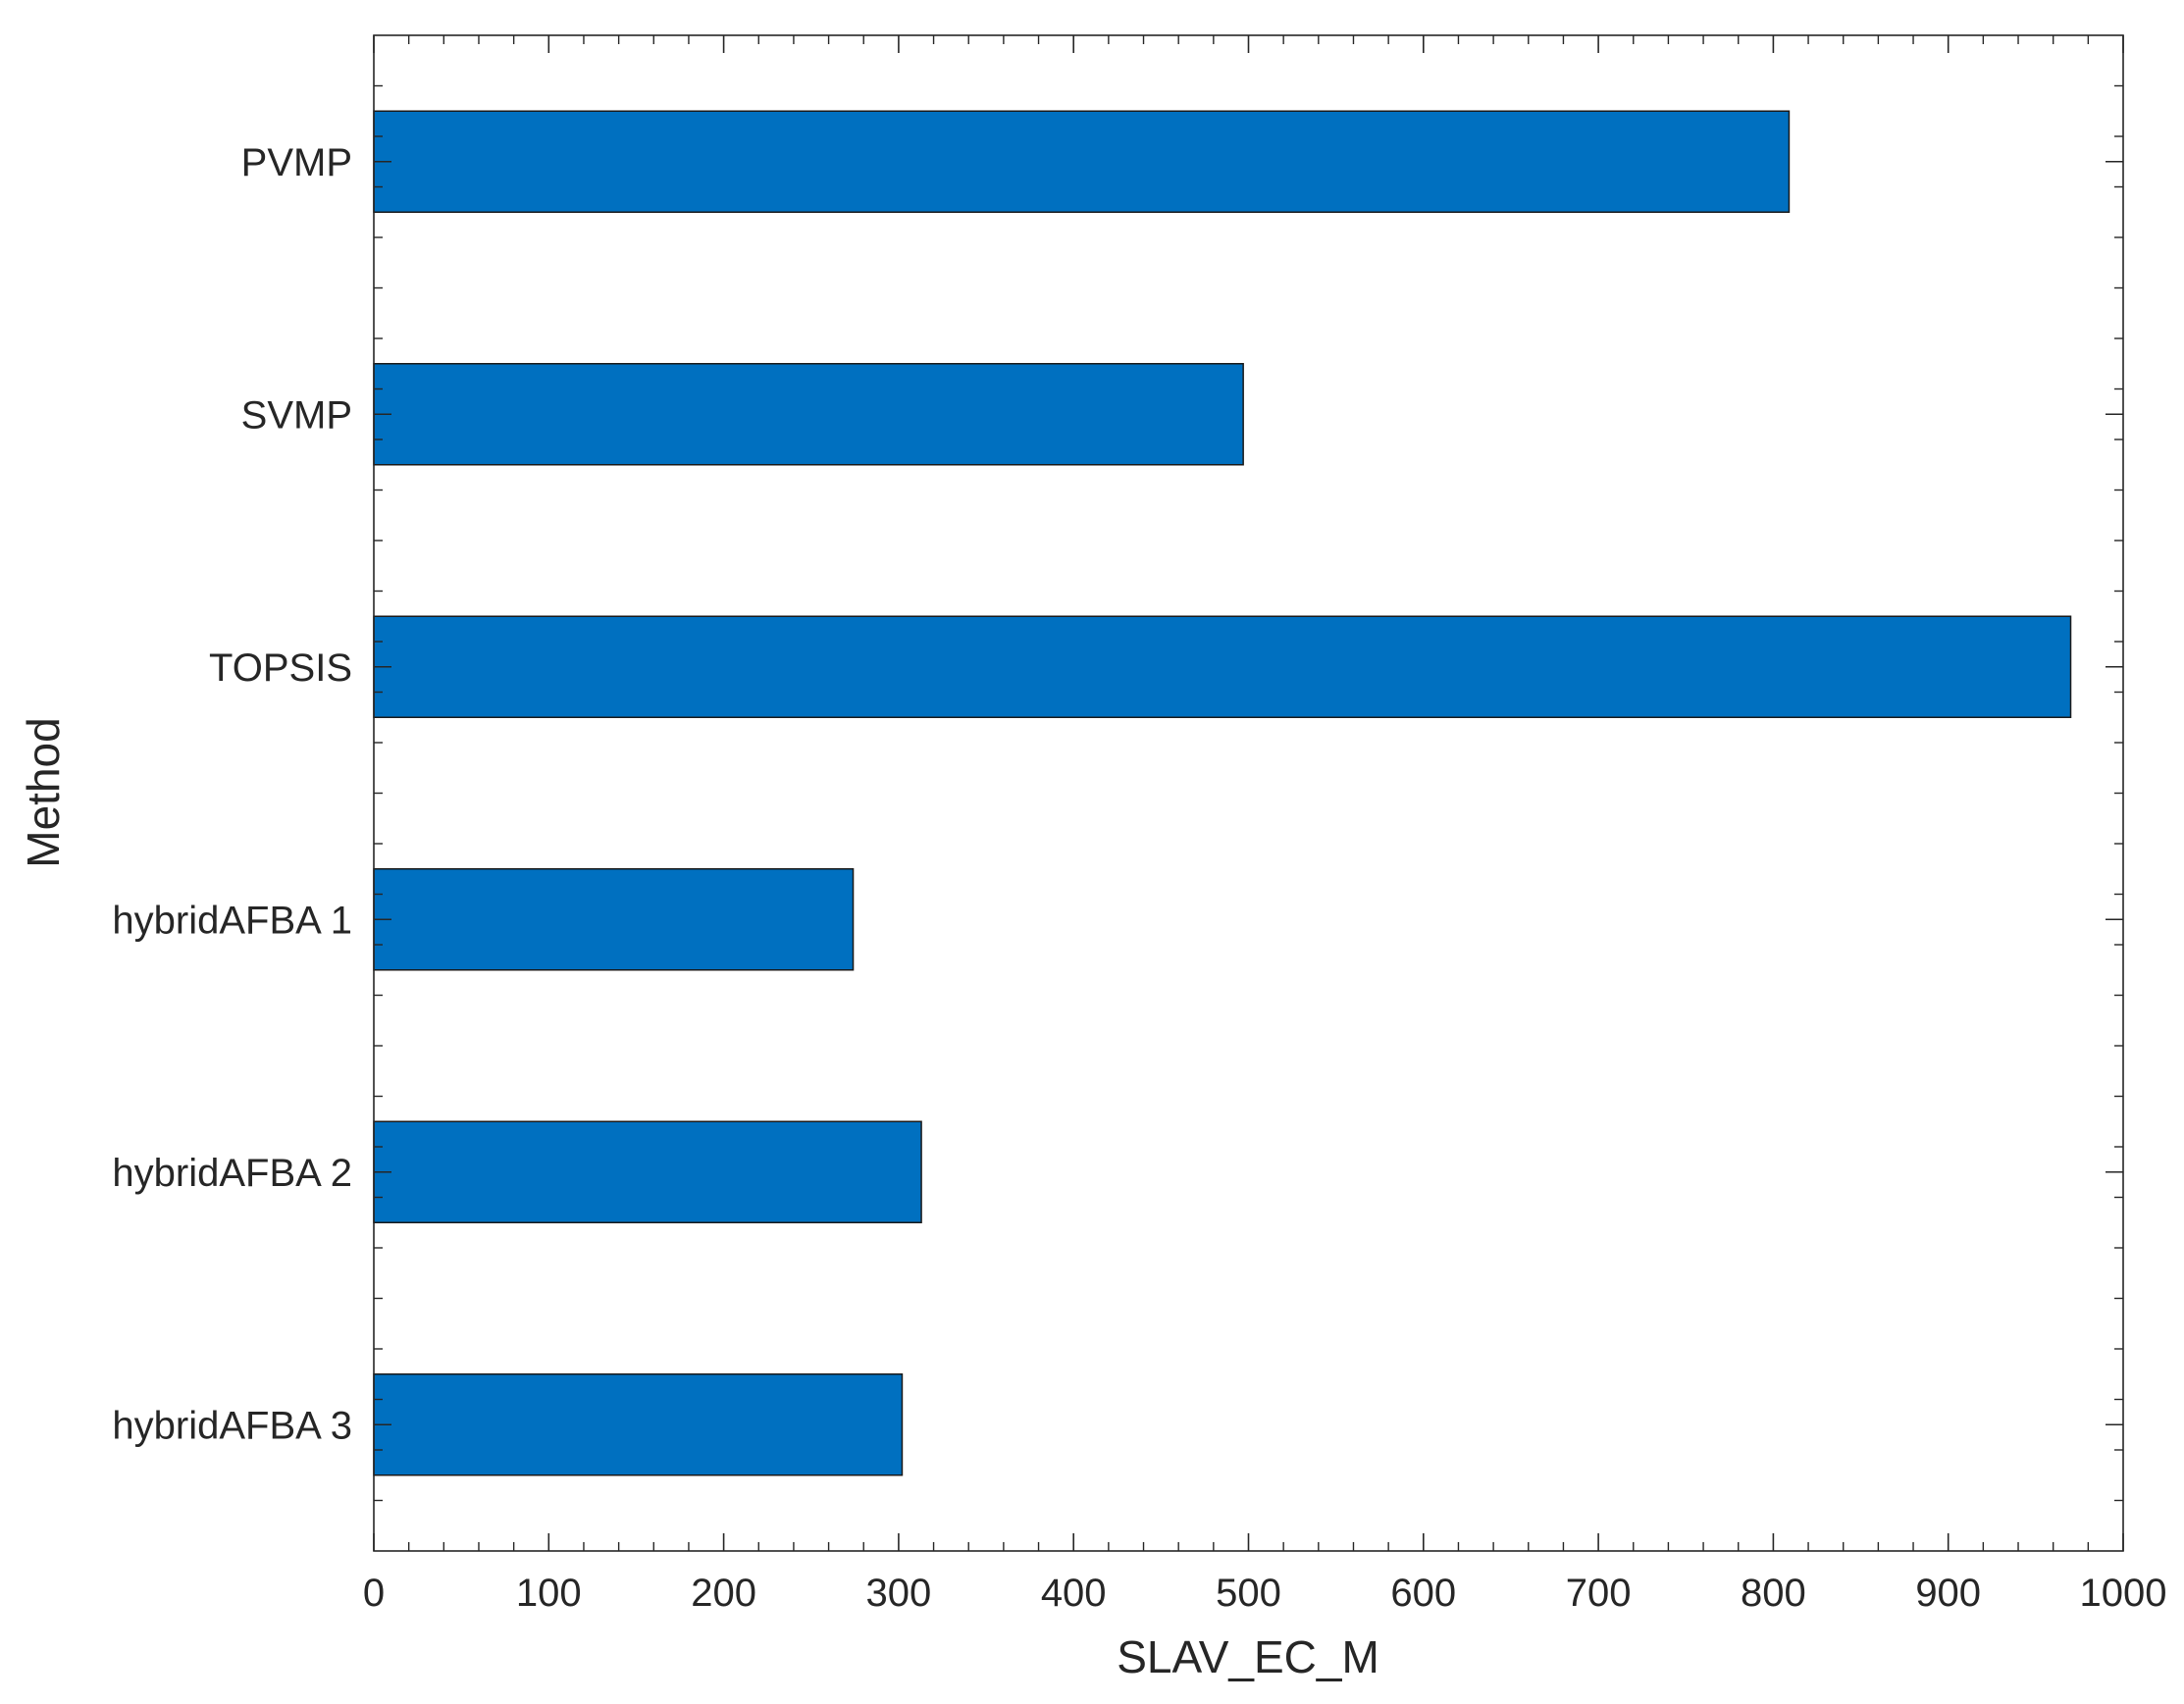 Image resolution: width=2184 pixels, height=1704 pixels. Describe the element at coordinates (549, 1593) in the screenshot. I see `x-tick-label: 100` at that location.